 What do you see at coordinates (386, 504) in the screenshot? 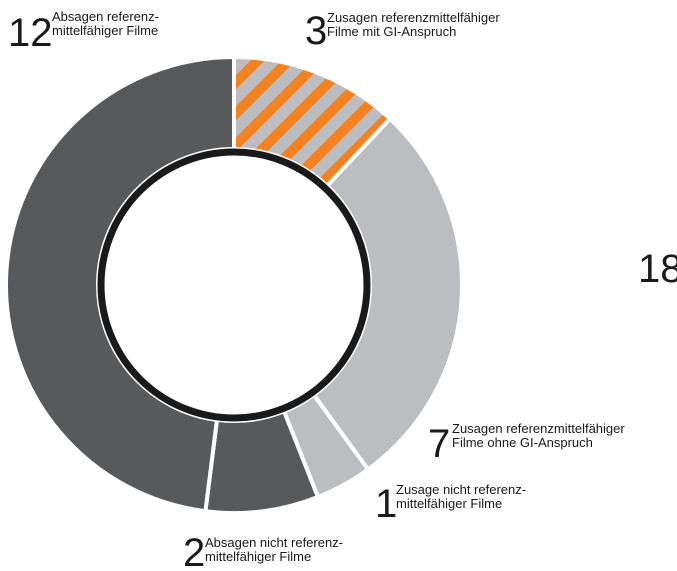
I see `value-label: 1` at bounding box center [386, 504].